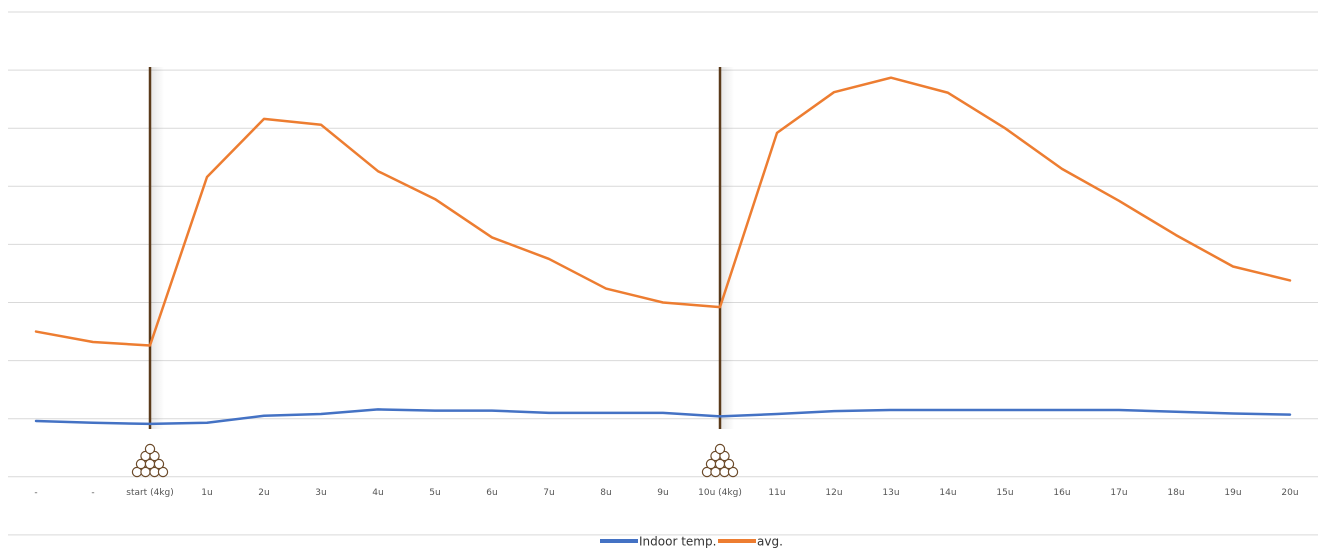  I want to click on x-tick-label: 7u, so click(548, 493).